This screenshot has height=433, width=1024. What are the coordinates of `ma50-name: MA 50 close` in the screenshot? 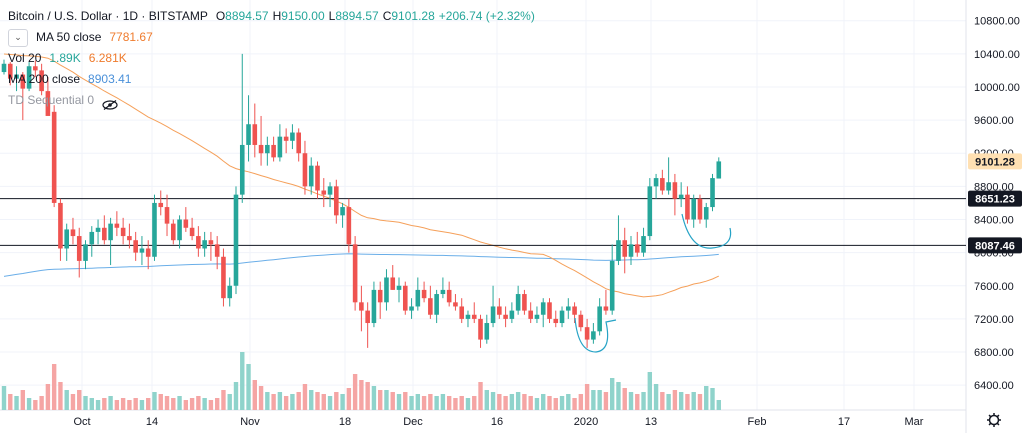 It's located at (69, 37).